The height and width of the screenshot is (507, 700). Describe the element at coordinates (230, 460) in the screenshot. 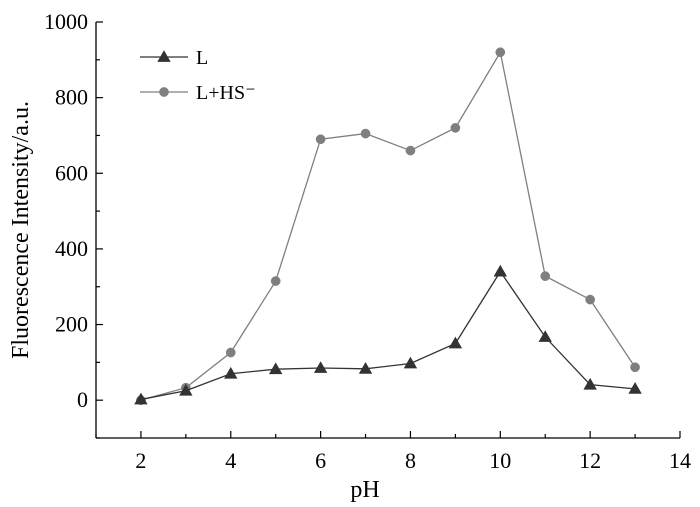

I see `x-tick-label: 4` at that location.